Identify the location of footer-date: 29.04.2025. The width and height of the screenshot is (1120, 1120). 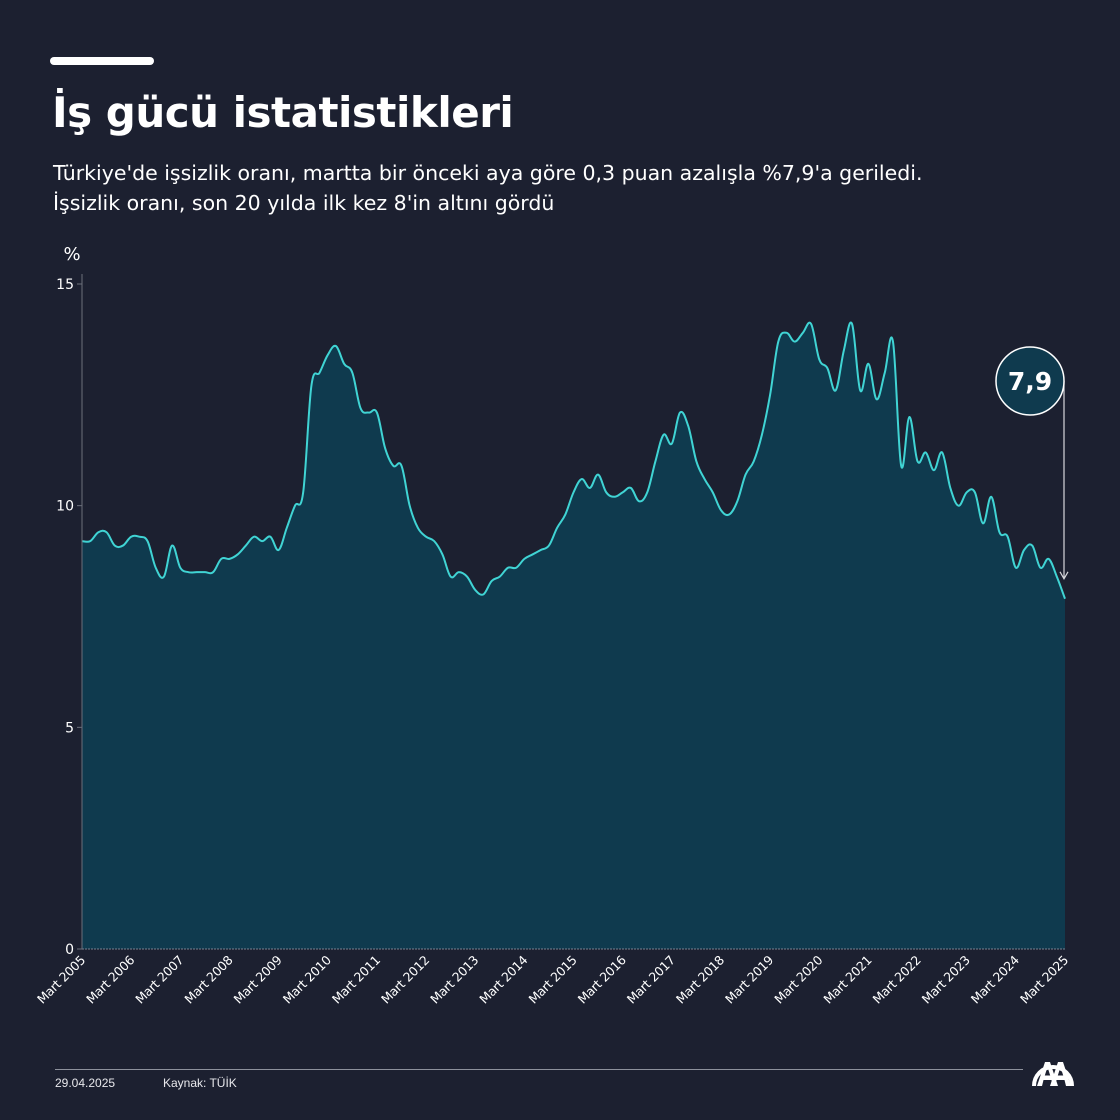
(85, 1083).